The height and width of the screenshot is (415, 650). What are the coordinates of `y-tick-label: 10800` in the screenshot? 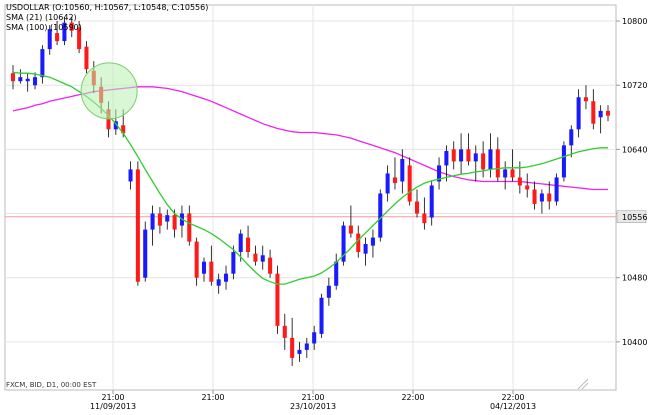 It's located at (634, 21).